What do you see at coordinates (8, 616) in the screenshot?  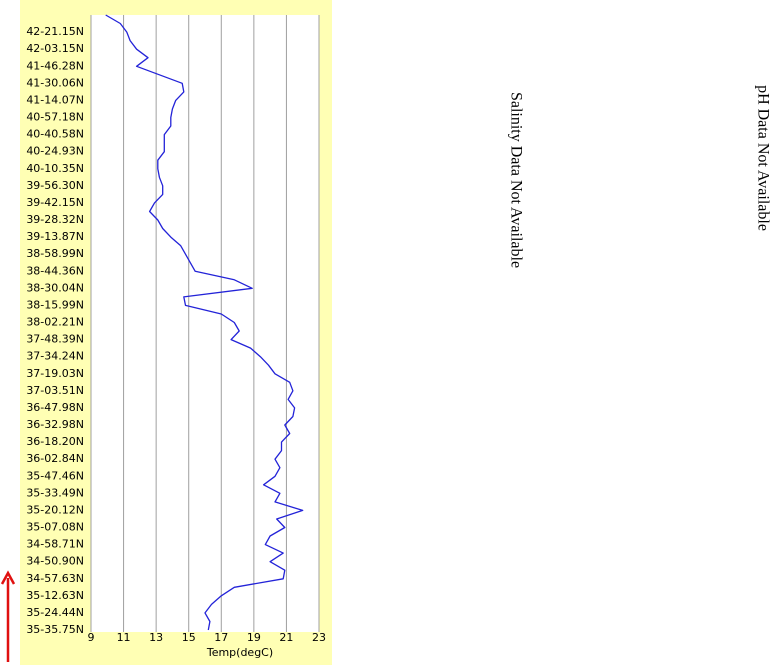 I see `direction-arrow` at bounding box center [8, 616].